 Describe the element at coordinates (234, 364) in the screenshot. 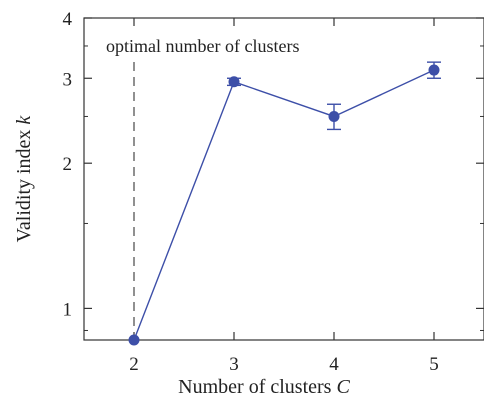

I see `x-tick-label: 3` at that location.